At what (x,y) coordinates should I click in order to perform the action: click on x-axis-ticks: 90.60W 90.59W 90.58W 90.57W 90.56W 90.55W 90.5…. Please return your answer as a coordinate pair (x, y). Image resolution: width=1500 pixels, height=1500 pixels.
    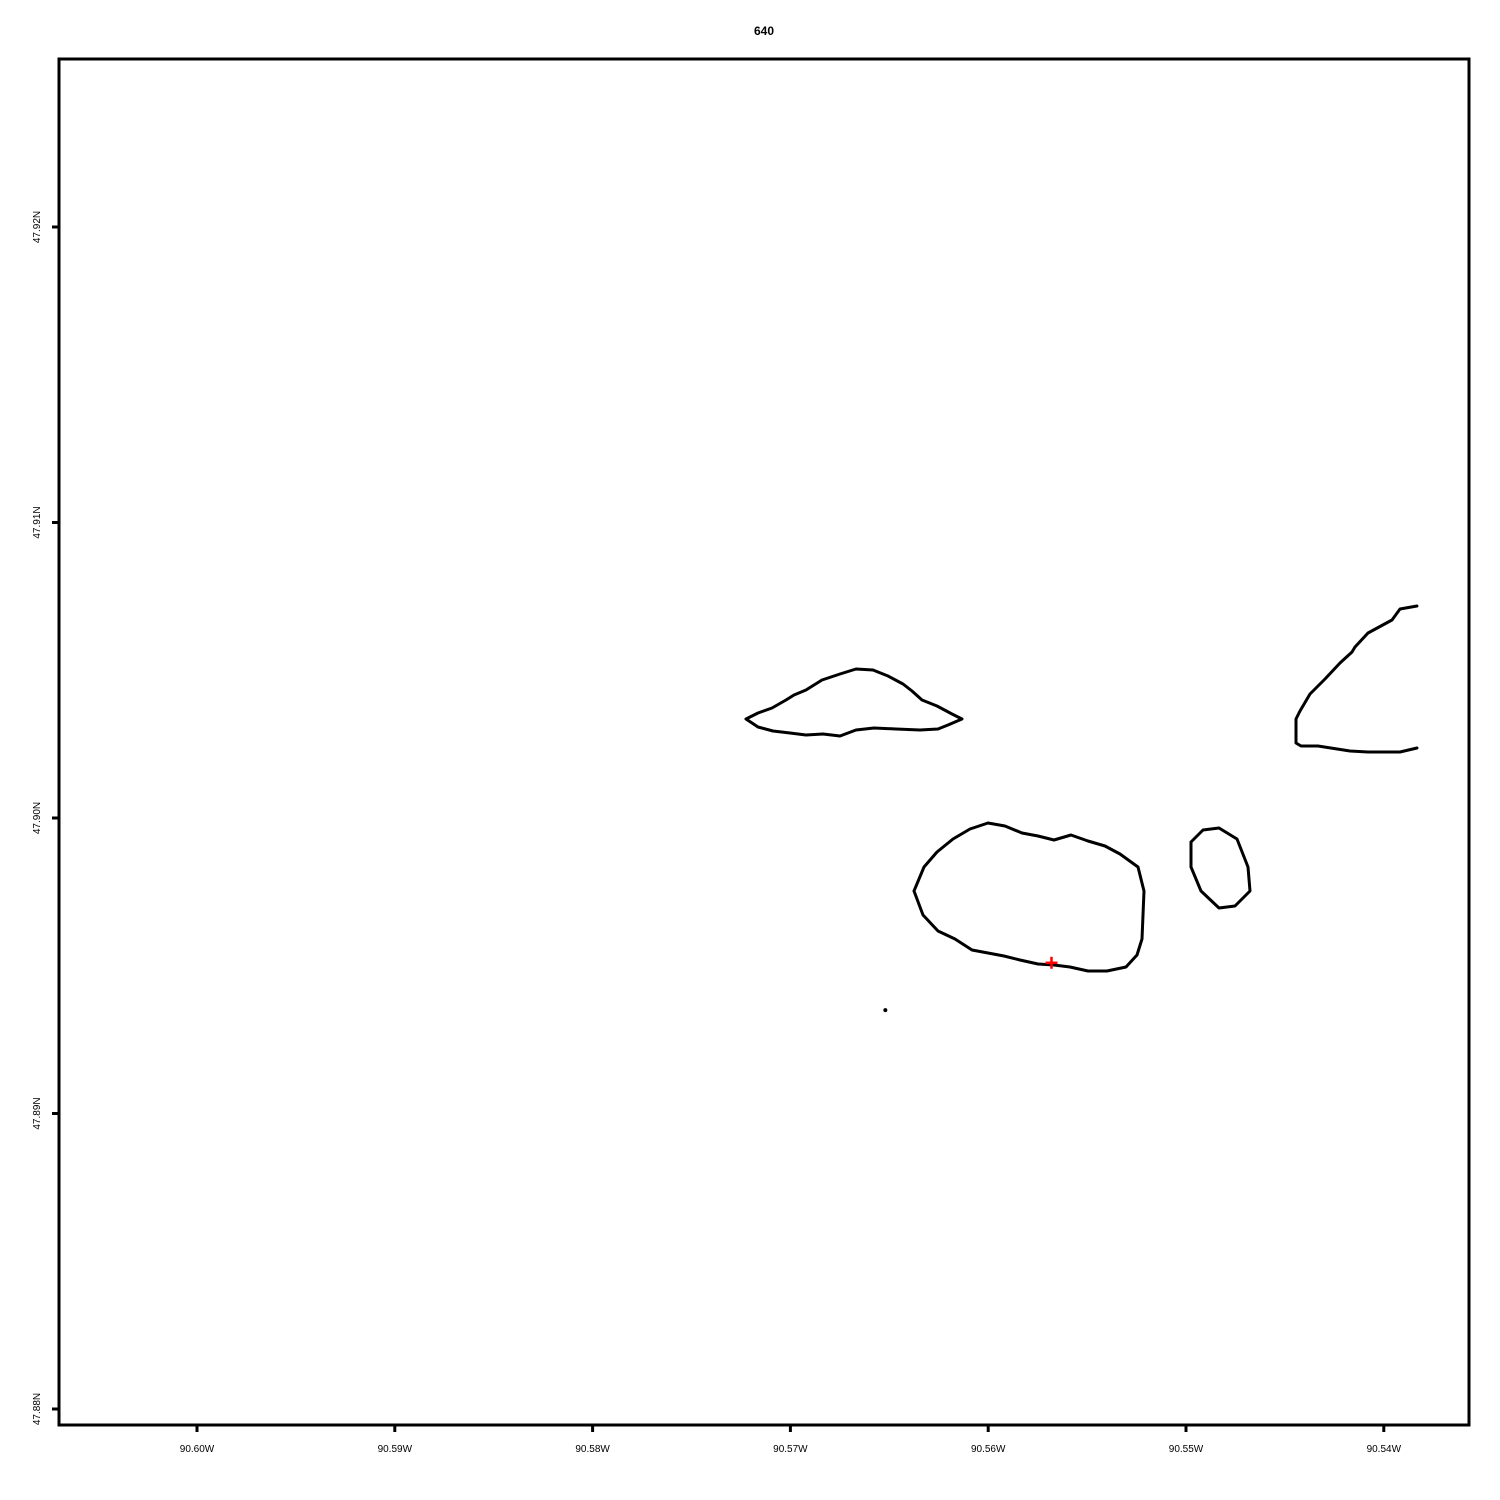
    Looking at the image, I should click on (791, 1440).